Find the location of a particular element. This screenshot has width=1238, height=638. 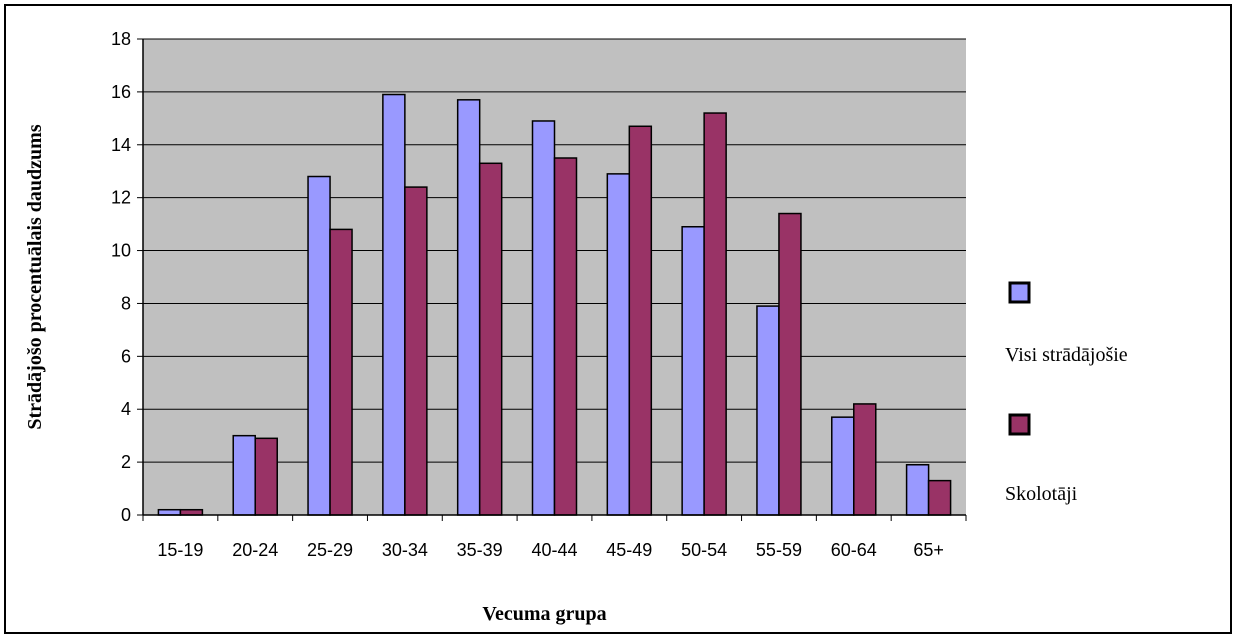

x-tick-label: 30-34 is located at coordinates (405, 550).